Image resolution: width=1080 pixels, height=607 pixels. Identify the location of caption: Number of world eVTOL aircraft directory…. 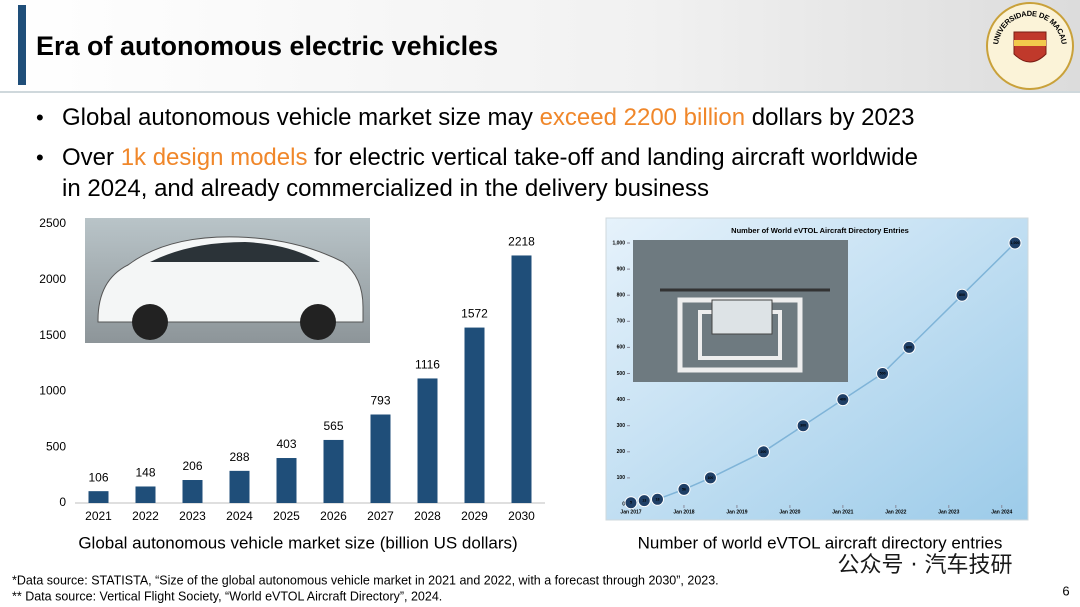
(820, 542).